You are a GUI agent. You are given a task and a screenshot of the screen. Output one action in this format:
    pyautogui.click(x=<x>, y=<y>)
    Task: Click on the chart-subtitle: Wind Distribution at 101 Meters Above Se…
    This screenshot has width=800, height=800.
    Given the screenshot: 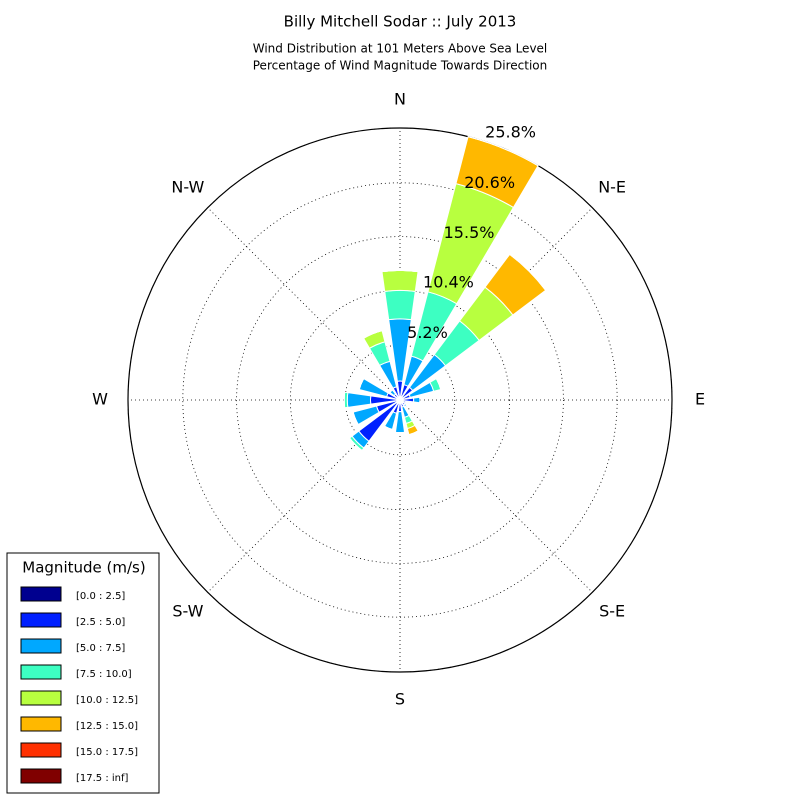 What is the action you would take?
    pyautogui.click(x=400, y=49)
    